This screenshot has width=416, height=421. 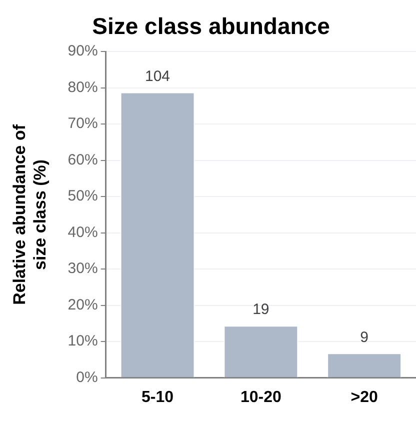 I want to click on x-tick-label: 5-10, so click(x=158, y=397).